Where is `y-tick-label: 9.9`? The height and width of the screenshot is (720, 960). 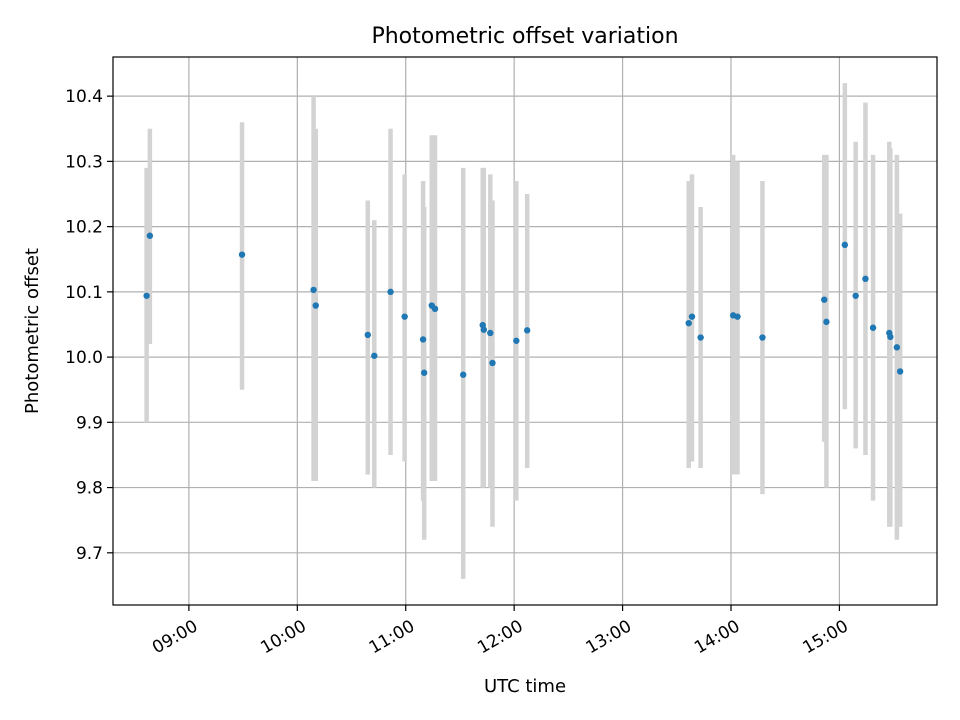
y-tick-label: 9.9 is located at coordinates (89, 423).